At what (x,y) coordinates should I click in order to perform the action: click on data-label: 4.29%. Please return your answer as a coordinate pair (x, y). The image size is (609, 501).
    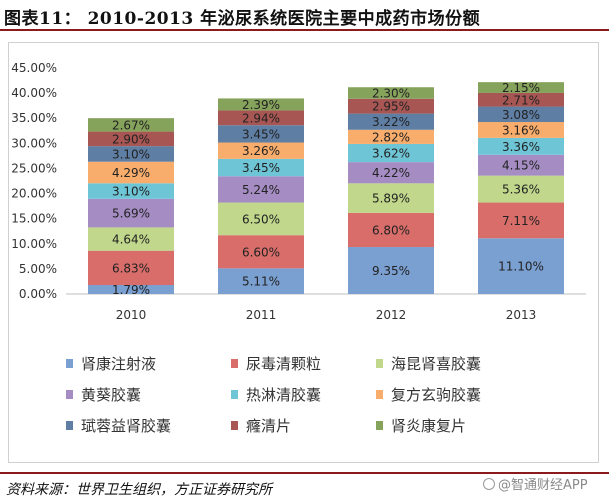
    Looking at the image, I should click on (131, 173).